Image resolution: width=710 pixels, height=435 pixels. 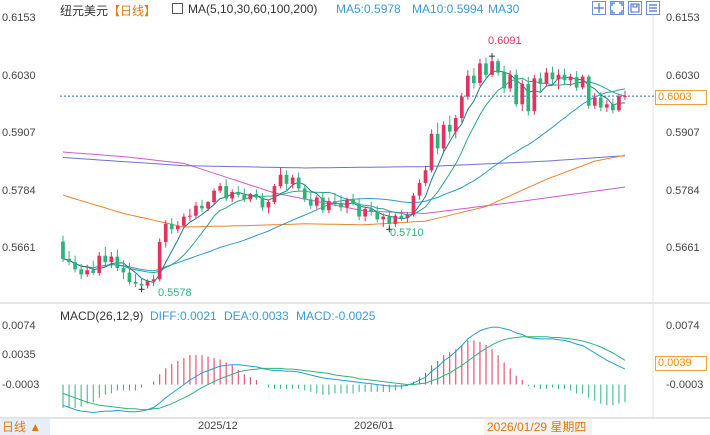 What do you see at coordinates (681, 97) in the screenshot?
I see `current-price-tag: 0.6003` at bounding box center [681, 97].